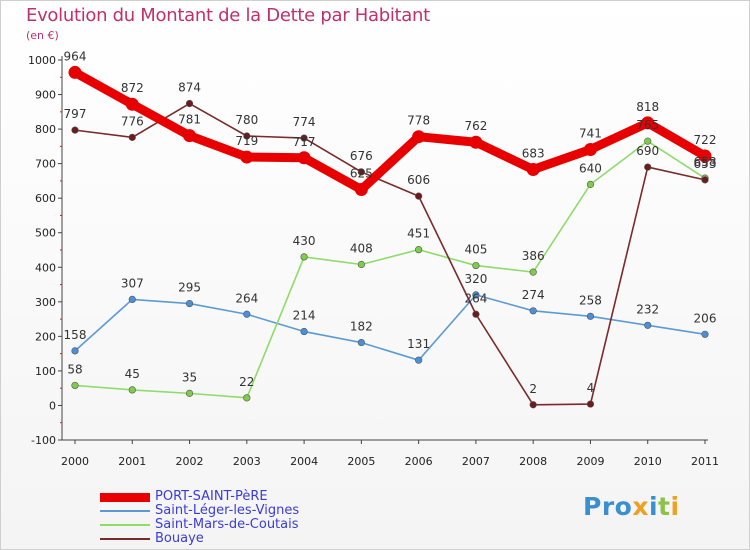  What do you see at coordinates (533, 295) in the screenshot?
I see `data-label: 274` at bounding box center [533, 295].